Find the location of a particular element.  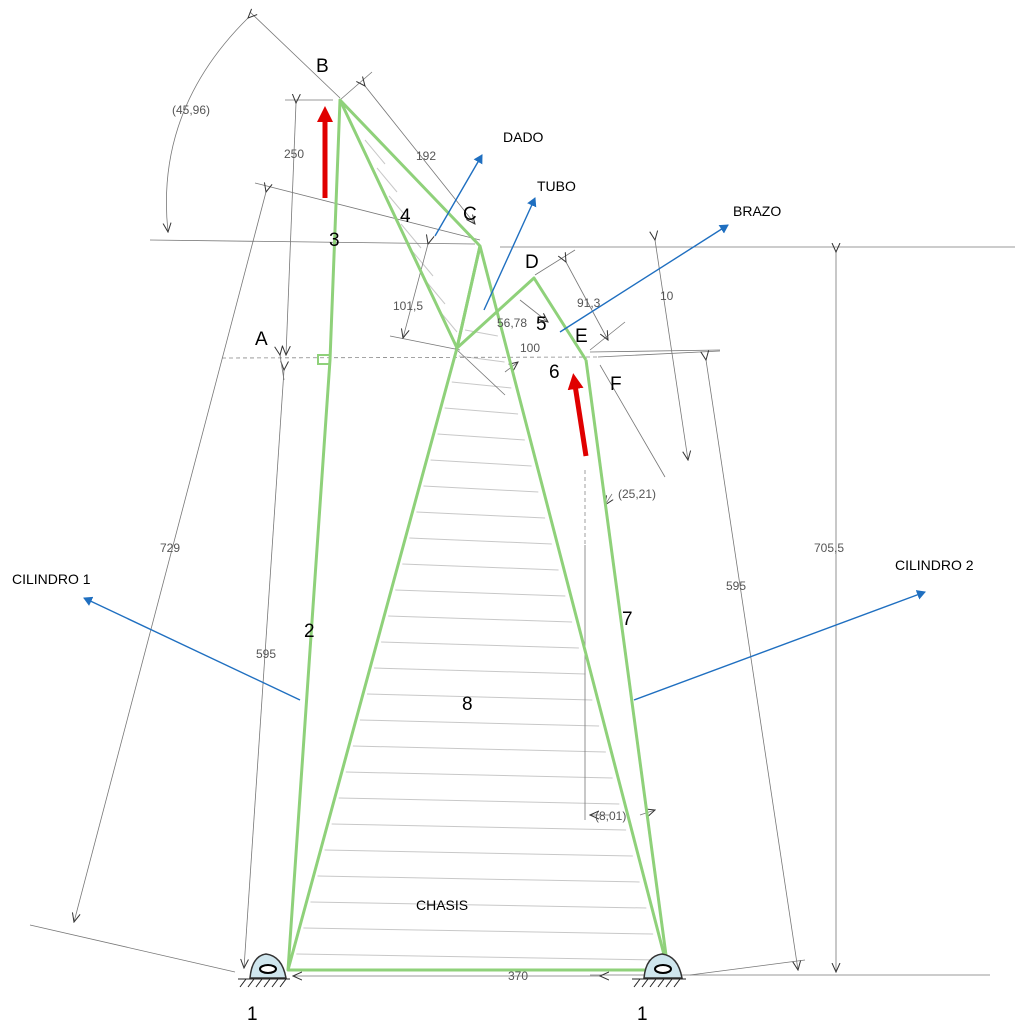

link-label-1-right: 1 is located at coordinates (642, 1014).